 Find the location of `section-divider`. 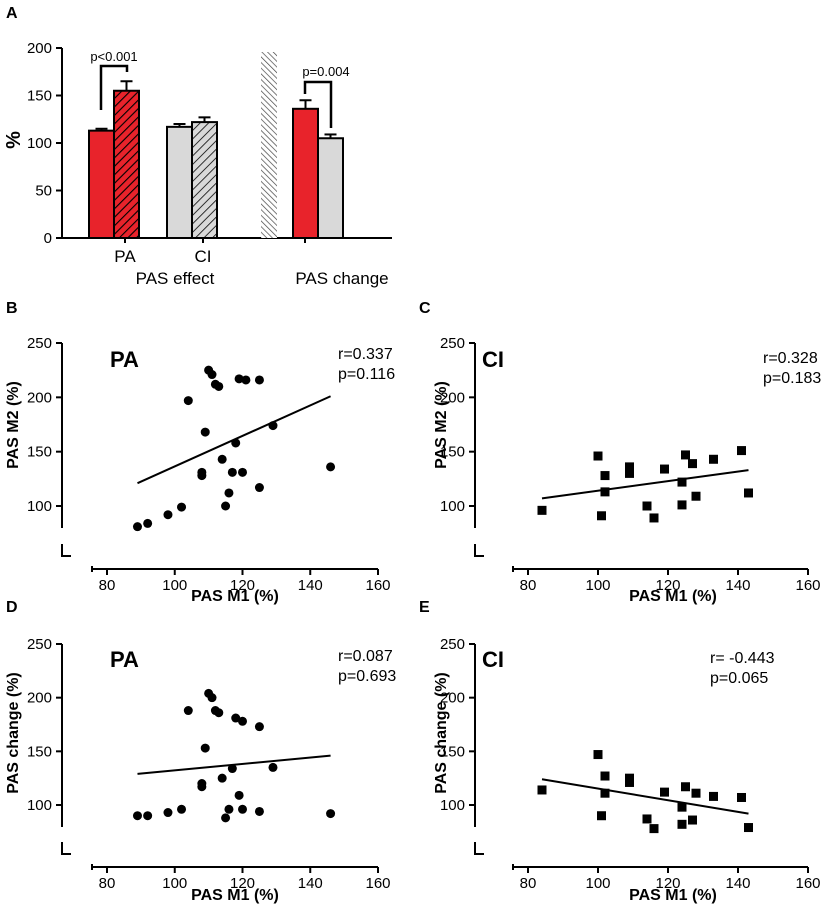

section-divider is located at coordinates (269, 145).